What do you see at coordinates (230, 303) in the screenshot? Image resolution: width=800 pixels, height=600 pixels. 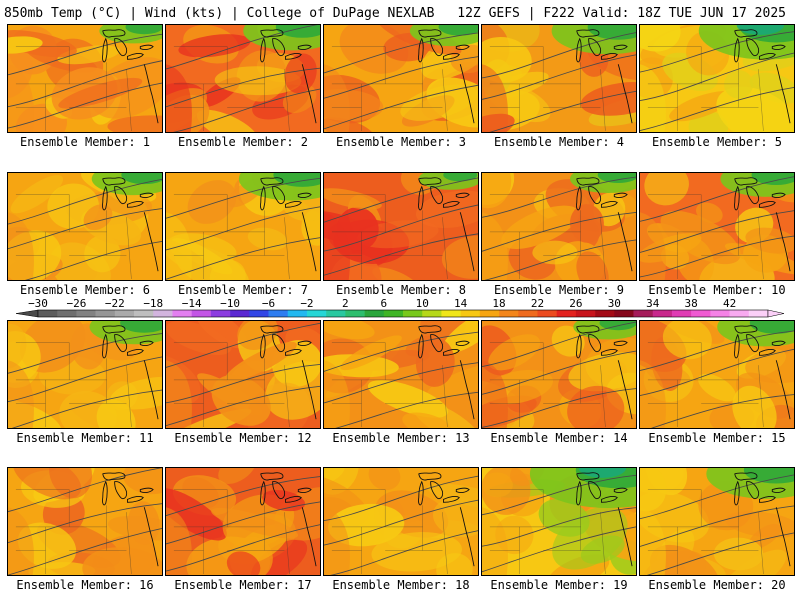 I see `colorbar-tick-label: −10` at bounding box center [230, 303].